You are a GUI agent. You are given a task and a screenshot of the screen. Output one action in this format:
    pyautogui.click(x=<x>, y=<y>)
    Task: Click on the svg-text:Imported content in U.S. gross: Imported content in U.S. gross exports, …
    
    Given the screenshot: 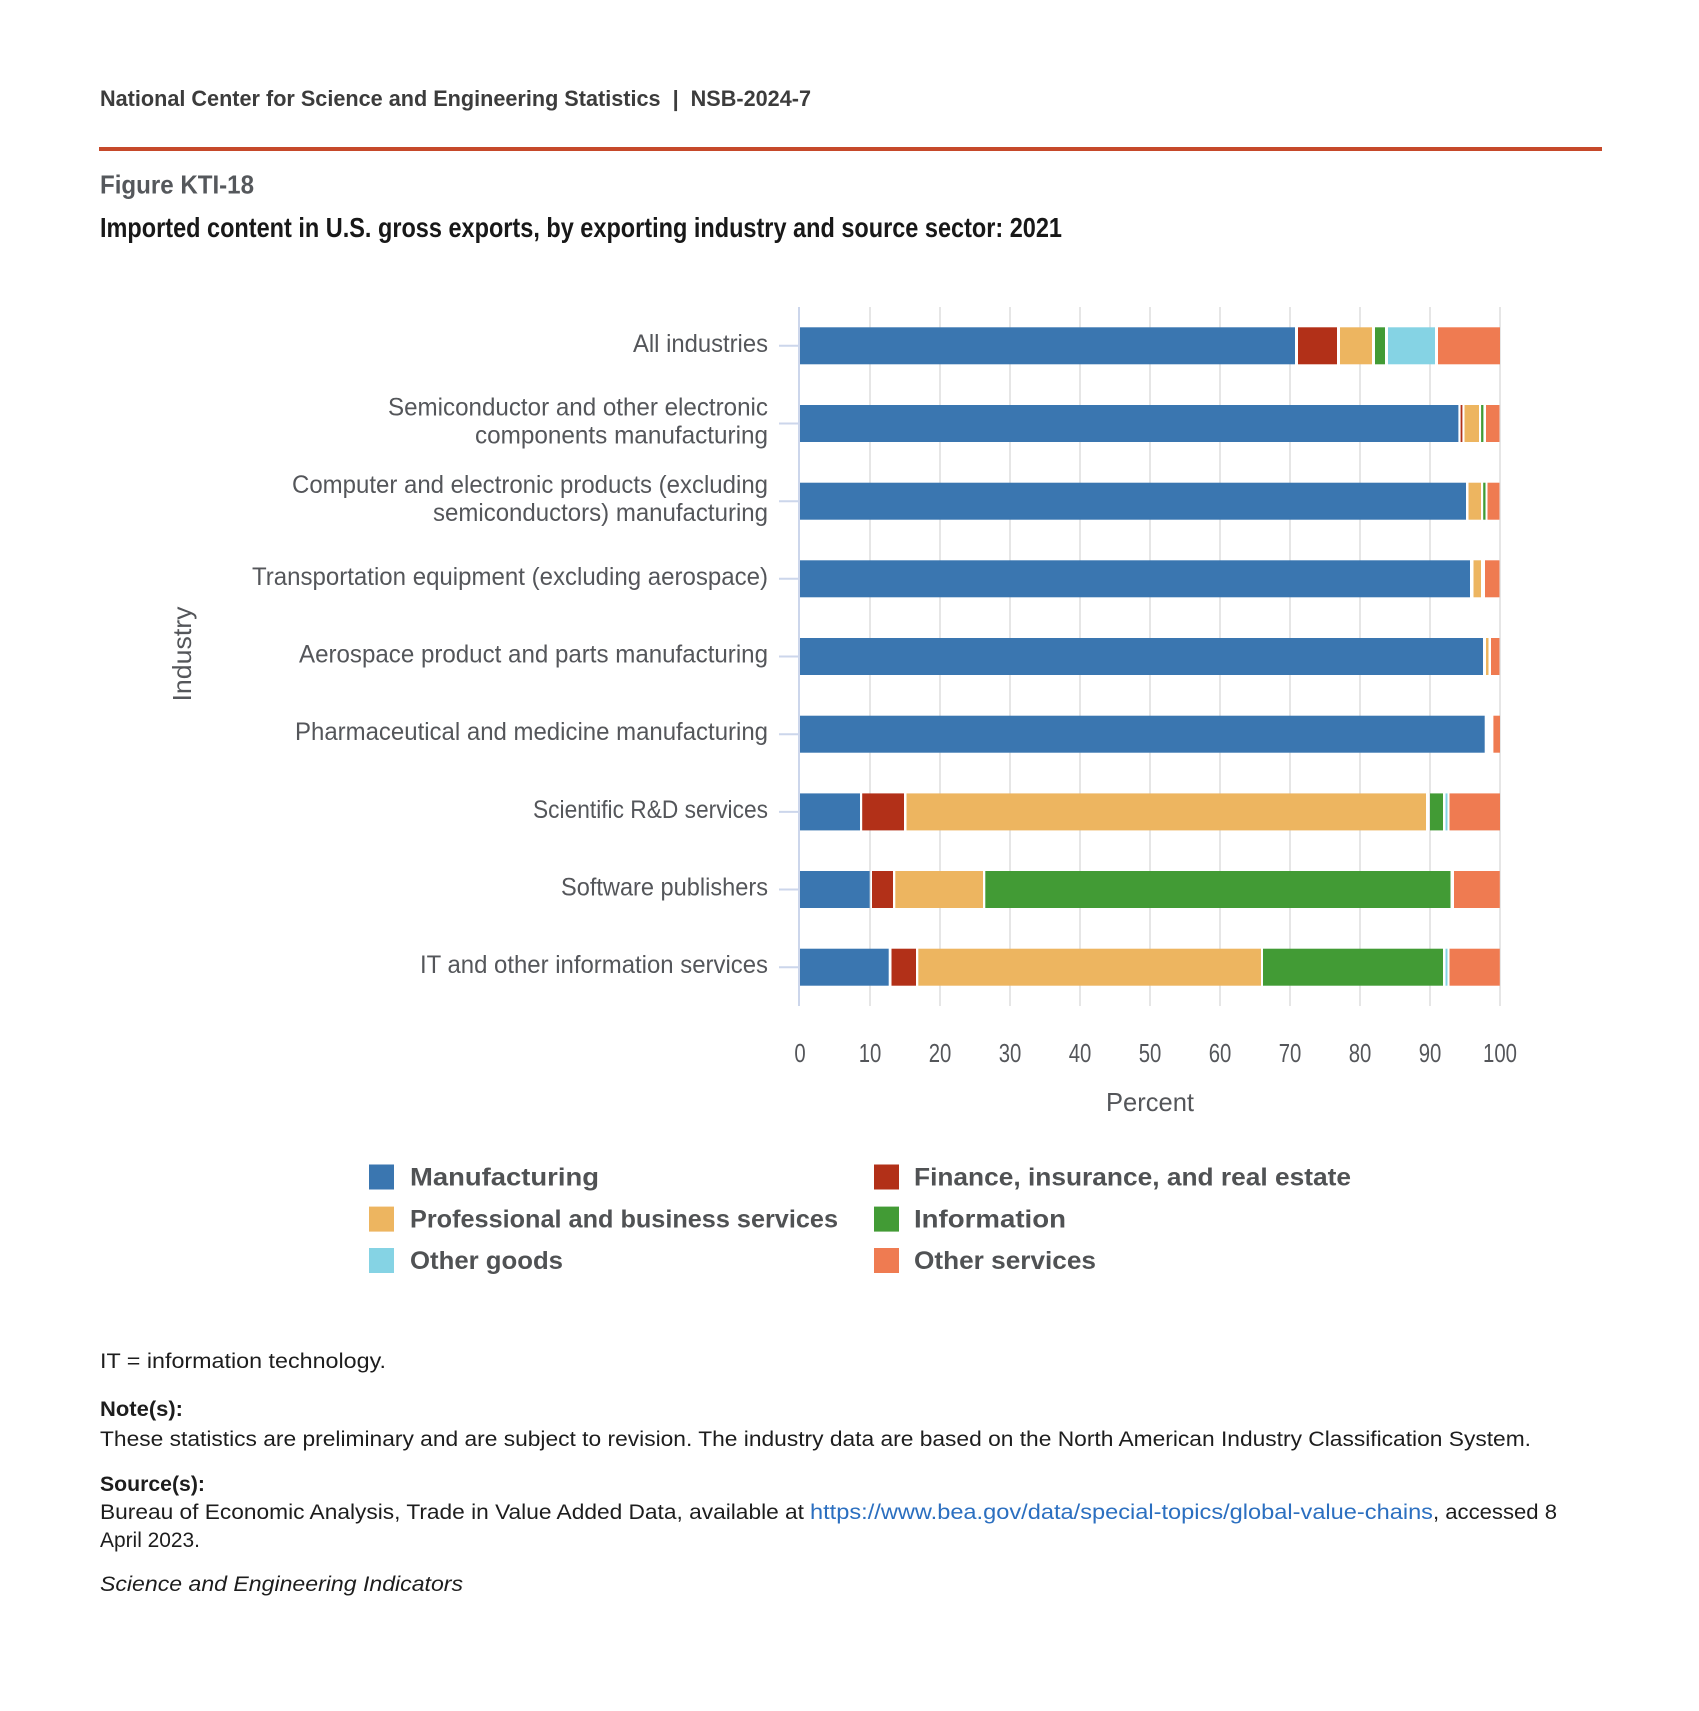 What is the action you would take?
    pyautogui.click(x=581, y=227)
    